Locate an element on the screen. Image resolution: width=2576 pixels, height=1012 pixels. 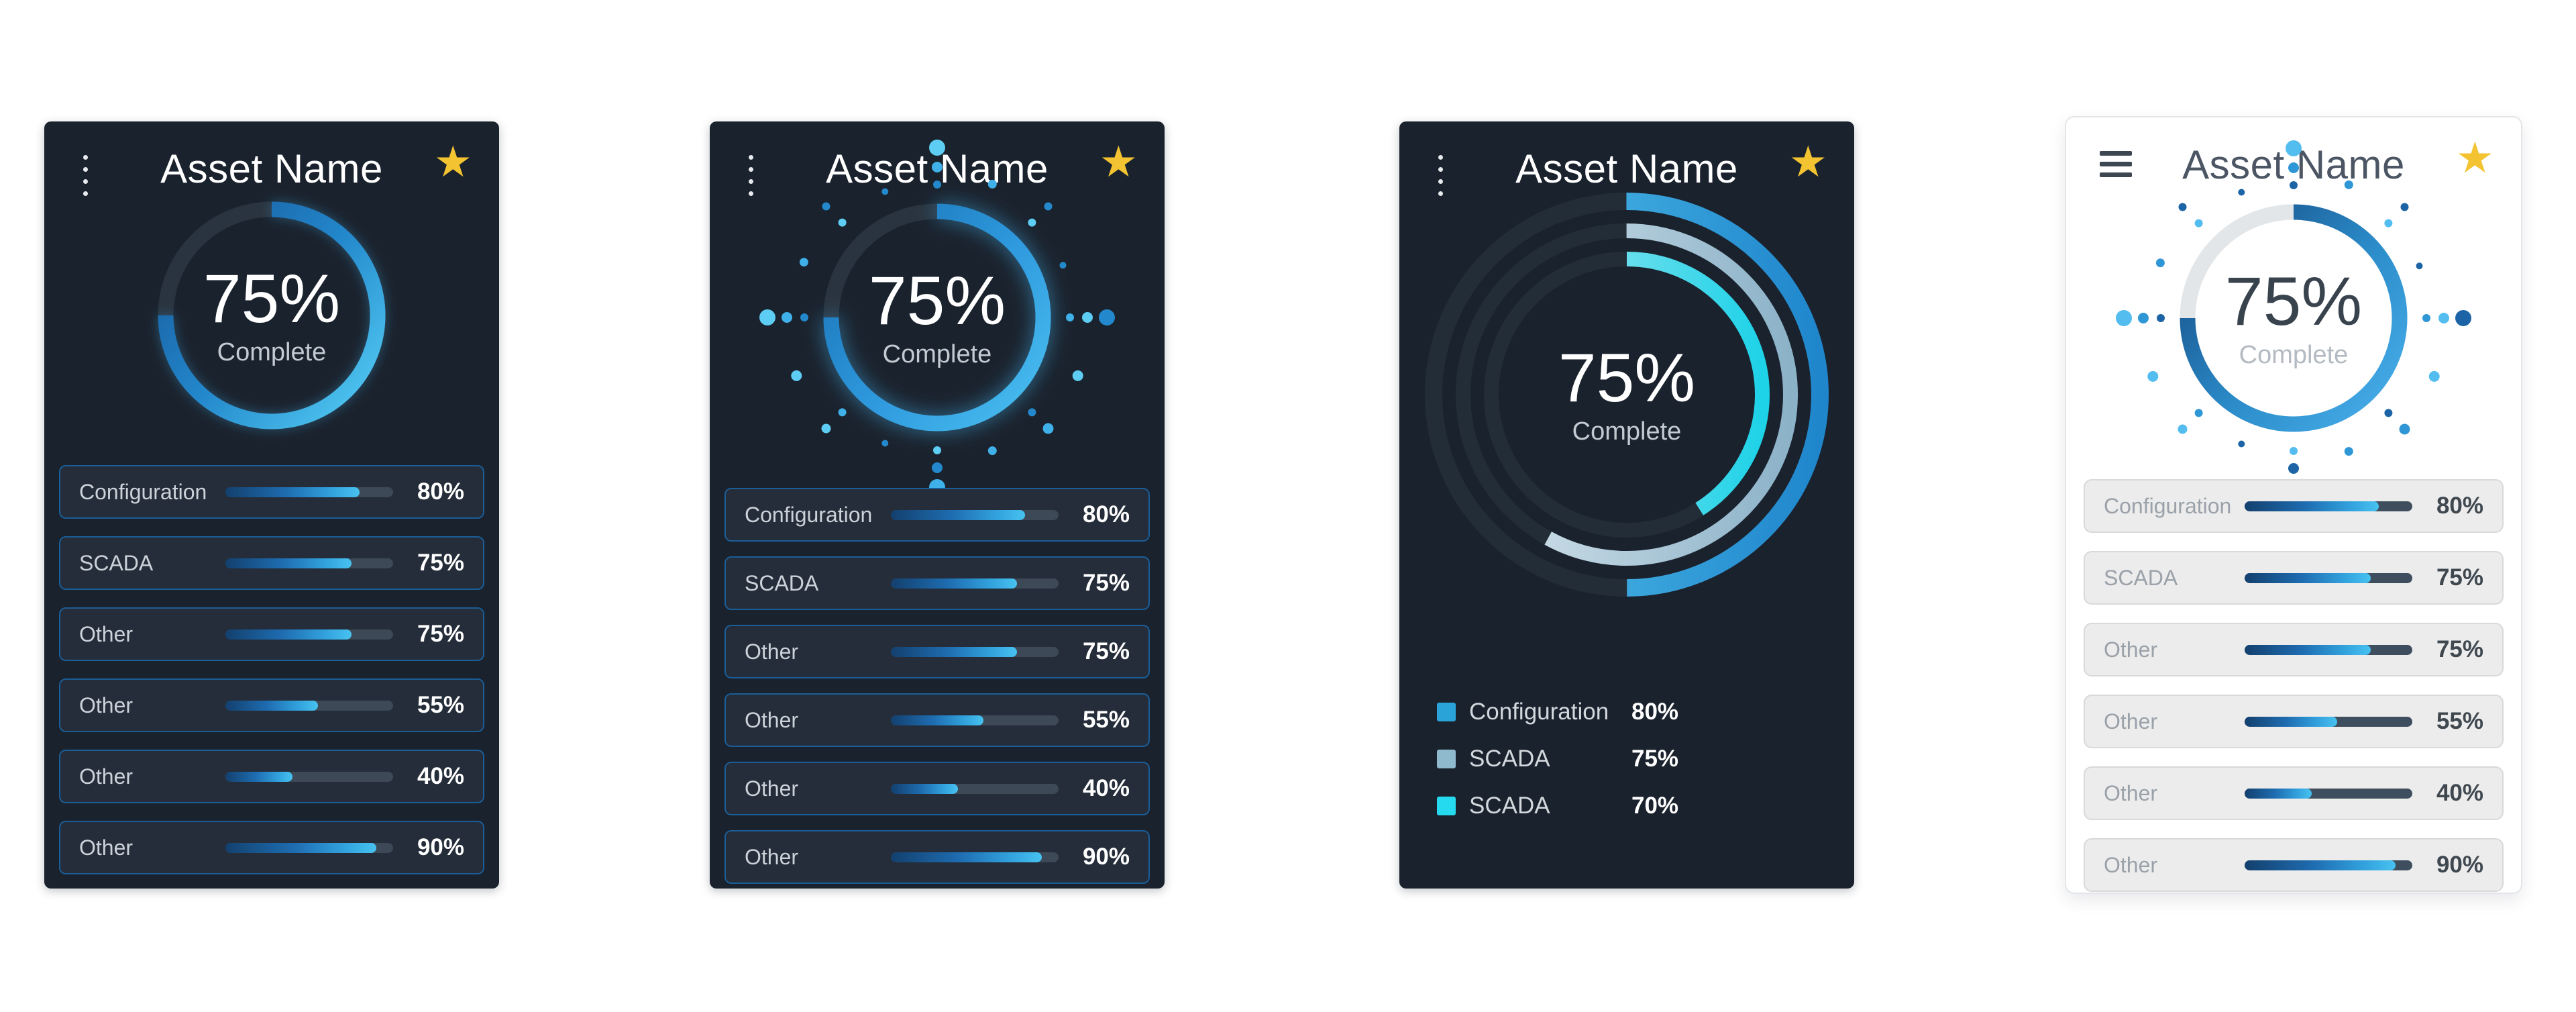
legend-percent: 80% is located at coordinates (1655, 712).